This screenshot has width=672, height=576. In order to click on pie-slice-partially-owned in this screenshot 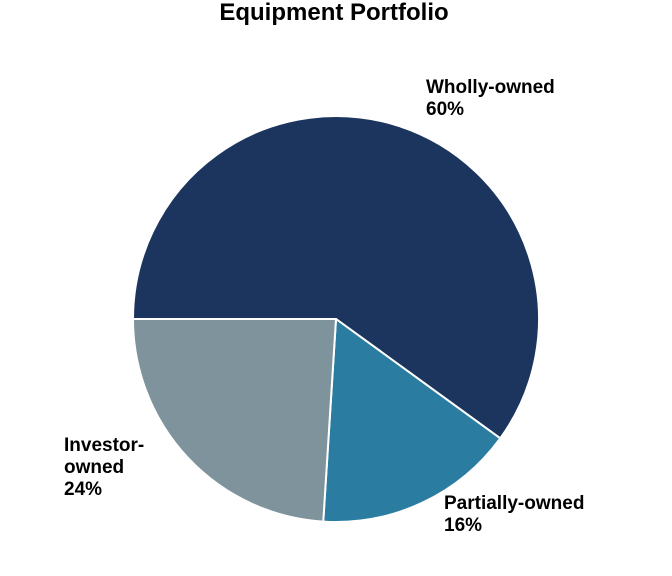, I will do `click(412, 420)`.